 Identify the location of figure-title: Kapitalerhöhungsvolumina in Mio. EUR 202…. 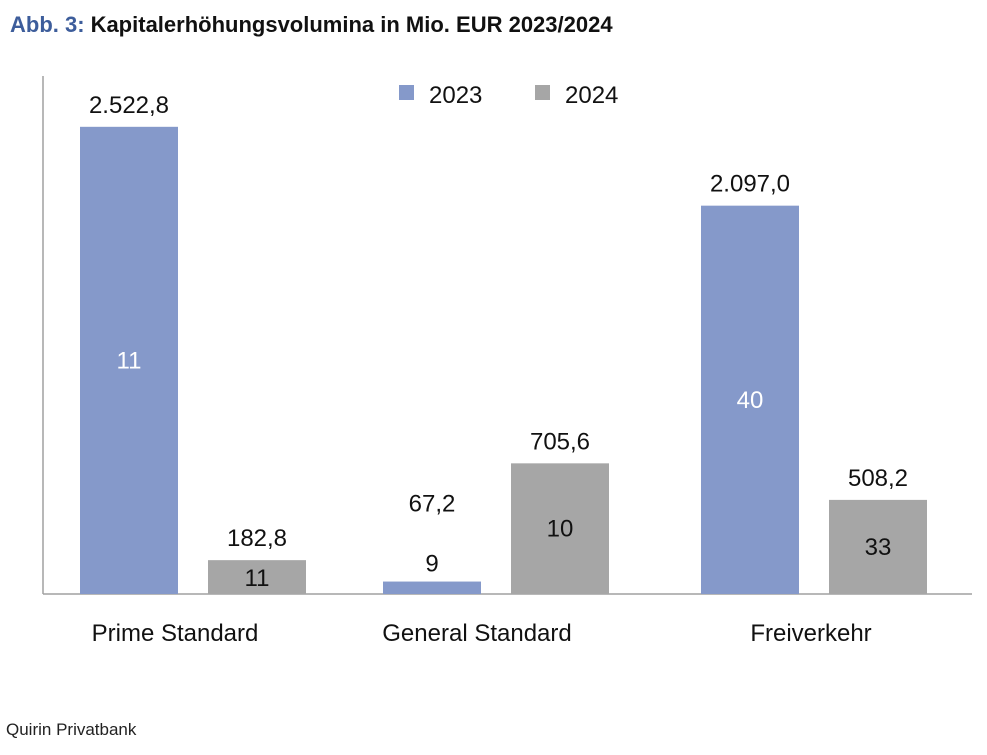
(351, 24).